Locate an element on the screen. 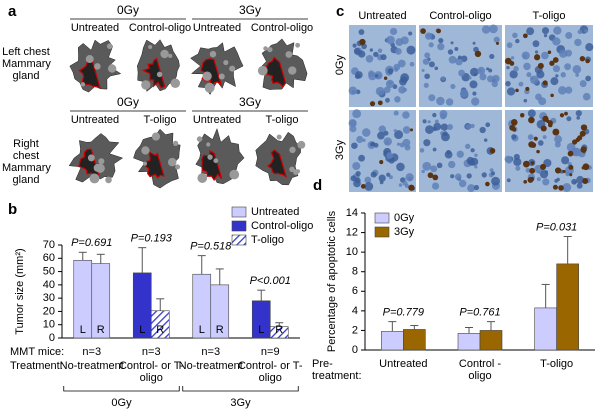 The image size is (600, 413). row-header: 0Gy is located at coordinates (340, 64).